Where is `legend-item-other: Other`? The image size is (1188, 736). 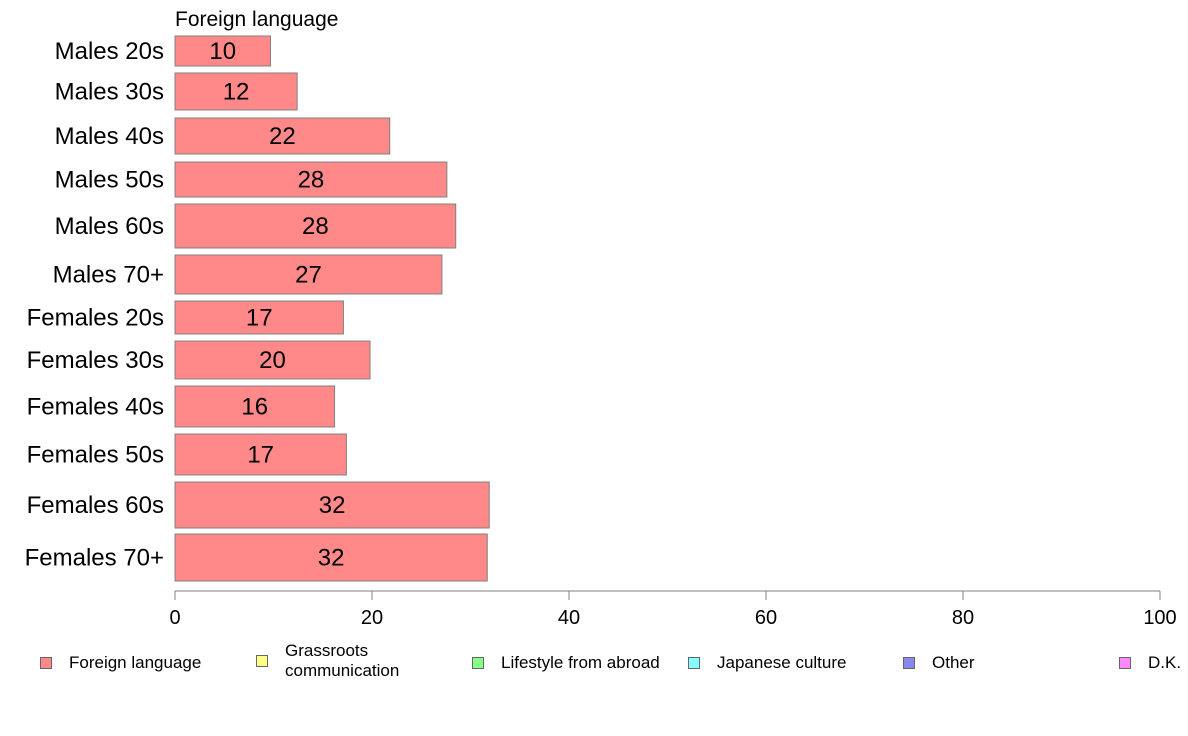
legend-item-other: Other is located at coordinates (939, 663).